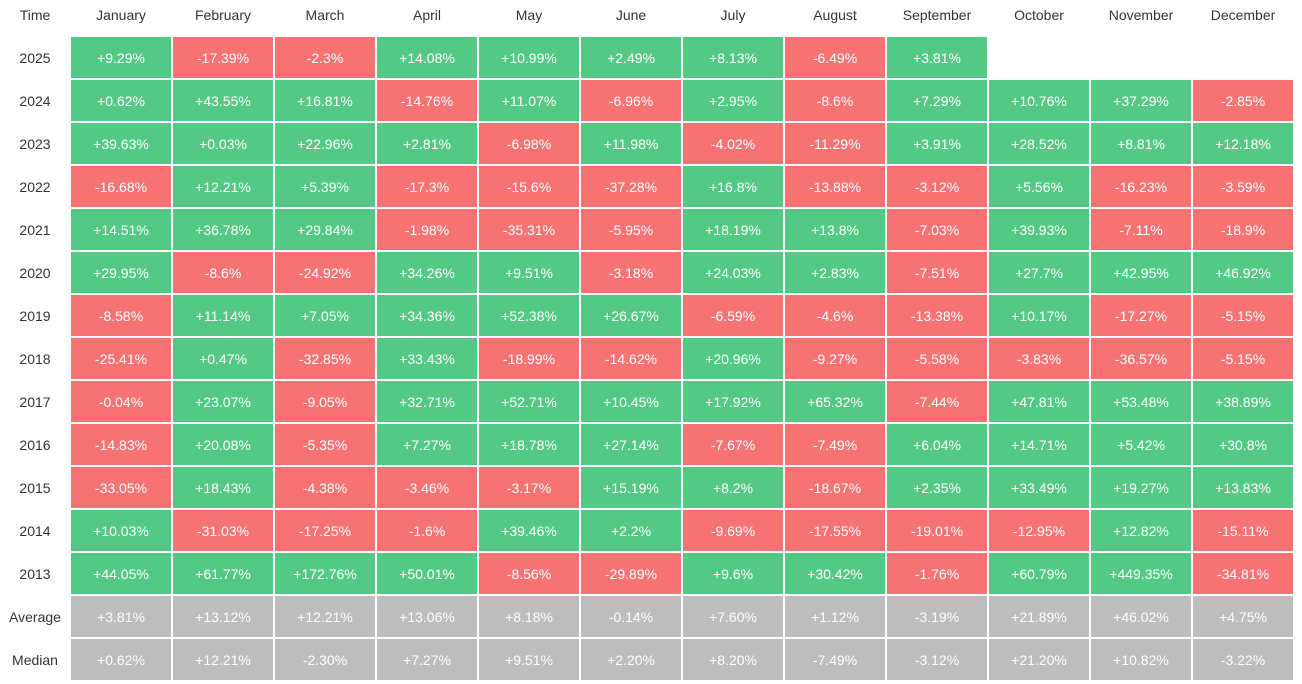  I want to click on return-cell: -7.11%, so click(1141, 229).